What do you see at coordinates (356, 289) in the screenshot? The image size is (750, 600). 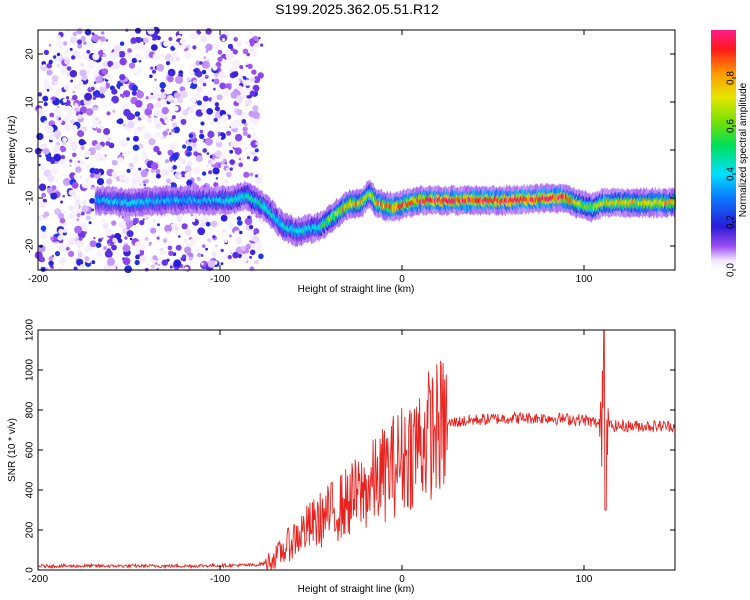 I see `spectrogram-xlabel: Height of straight line (km)` at bounding box center [356, 289].